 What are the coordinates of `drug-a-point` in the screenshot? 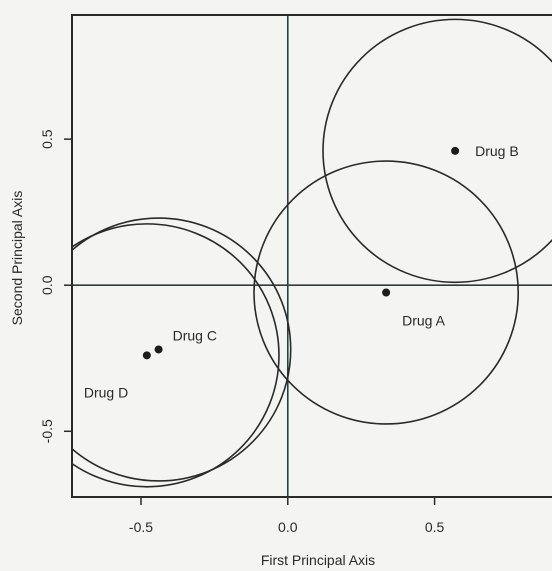 It's located at (386, 292).